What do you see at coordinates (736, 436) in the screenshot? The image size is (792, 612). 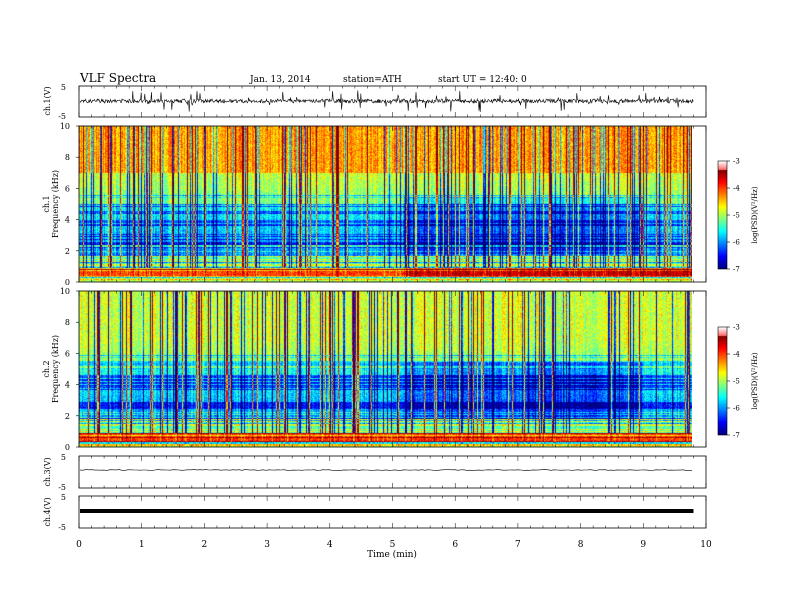 I see `ch2-colorbar-tick-label: -7` at bounding box center [736, 436].